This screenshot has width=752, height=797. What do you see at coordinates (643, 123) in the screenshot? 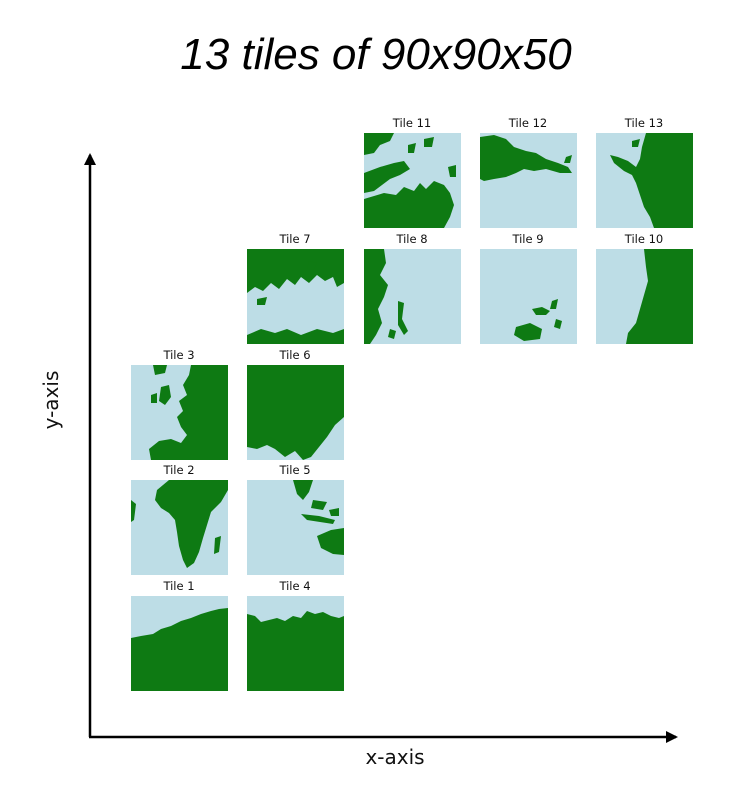
I see `tile-label: Tile 13` at bounding box center [643, 123].